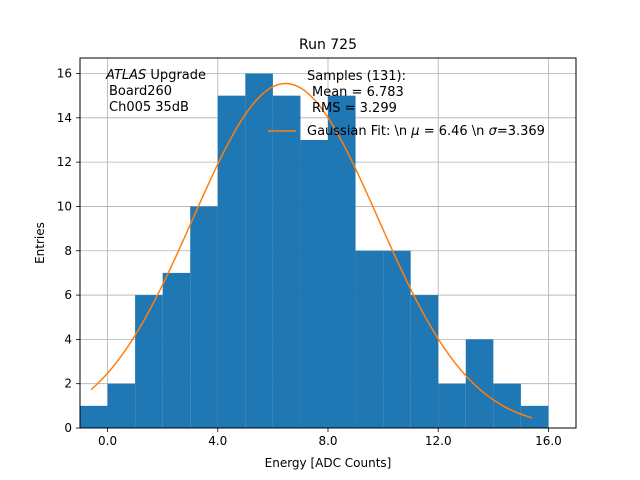 The image size is (640, 480). I want to click on y-tick-label: 10, so click(64, 206).